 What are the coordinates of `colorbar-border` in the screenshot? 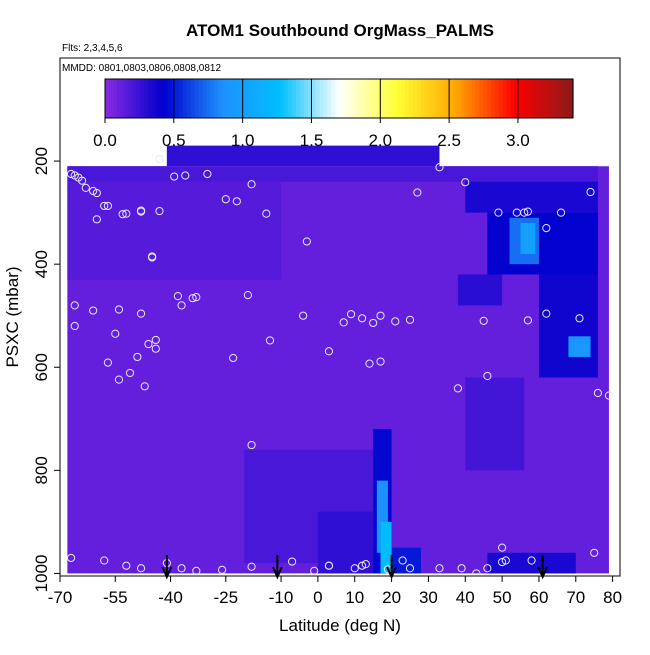 It's located at (339, 98).